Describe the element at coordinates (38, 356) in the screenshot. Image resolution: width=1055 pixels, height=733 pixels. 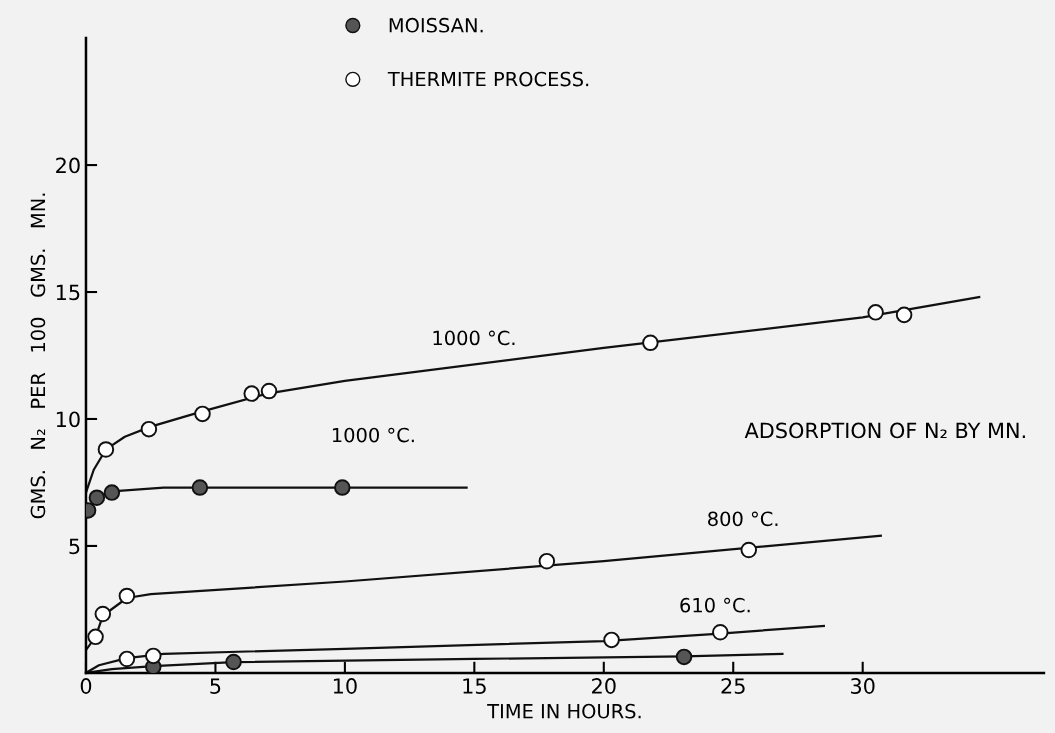
I see `y-axis-title: GMS. N₂ PER 100 GMS. MN.` at that location.